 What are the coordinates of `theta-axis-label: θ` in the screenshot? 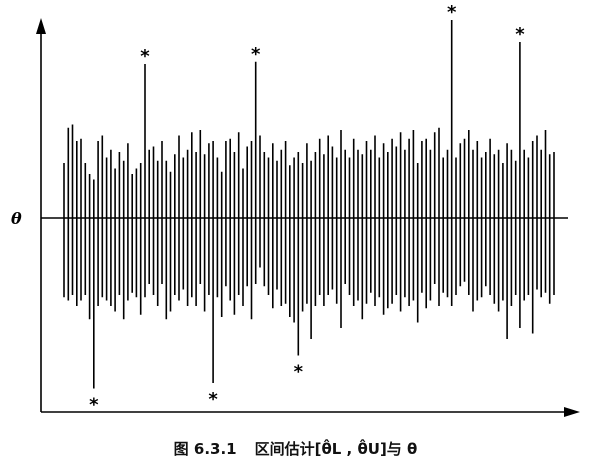 It's located at (16, 218).